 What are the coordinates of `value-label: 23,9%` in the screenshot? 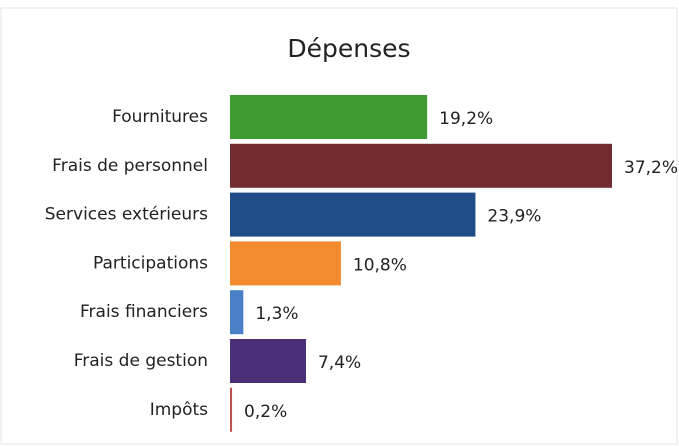 It's located at (514, 217).